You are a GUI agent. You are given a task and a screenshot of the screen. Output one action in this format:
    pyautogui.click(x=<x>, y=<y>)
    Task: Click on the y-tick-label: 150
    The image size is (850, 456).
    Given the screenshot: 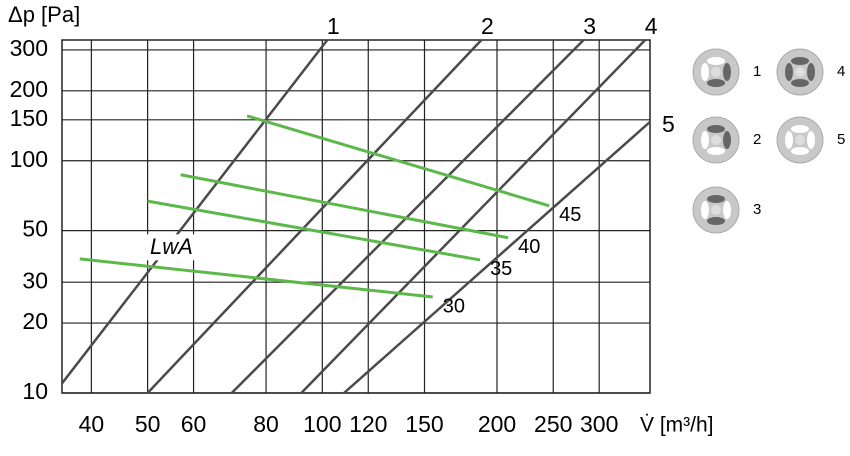 What is the action you would take?
    pyautogui.click(x=29, y=118)
    